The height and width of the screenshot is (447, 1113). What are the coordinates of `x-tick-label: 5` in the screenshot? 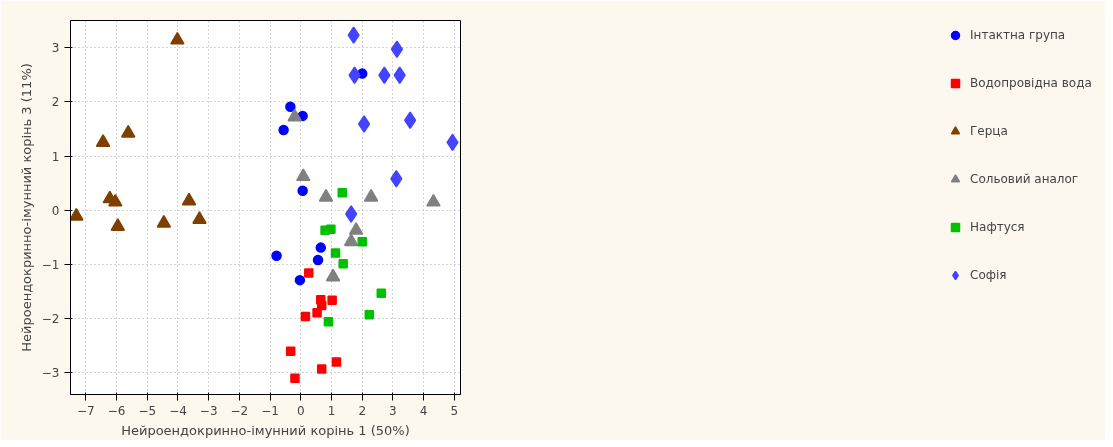 It's located at (454, 410).